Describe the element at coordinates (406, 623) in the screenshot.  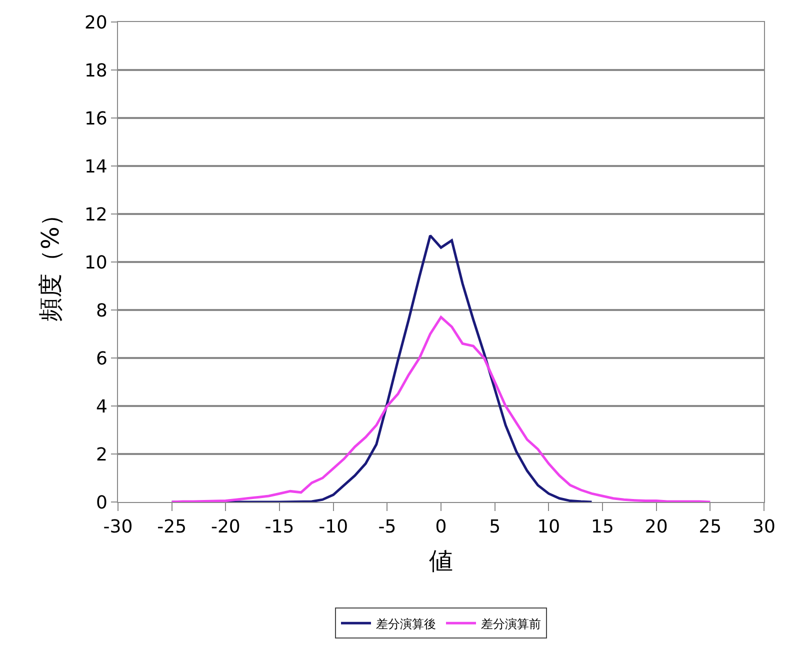
I see `legend-label: 差分演算後` at that location.